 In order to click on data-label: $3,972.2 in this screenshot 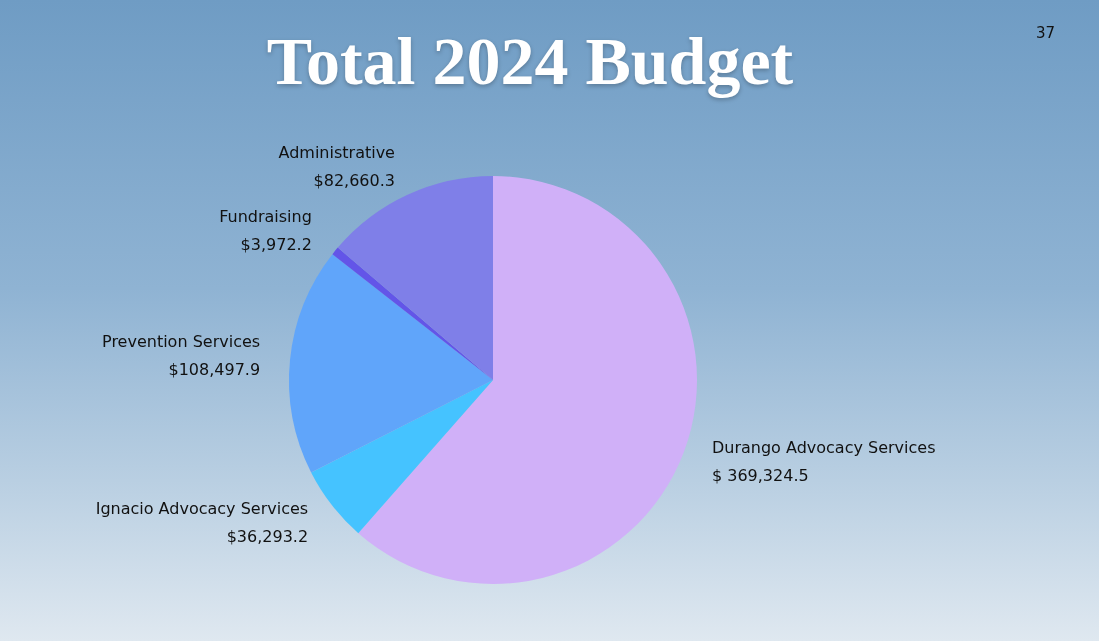, I will do `click(276, 245)`.